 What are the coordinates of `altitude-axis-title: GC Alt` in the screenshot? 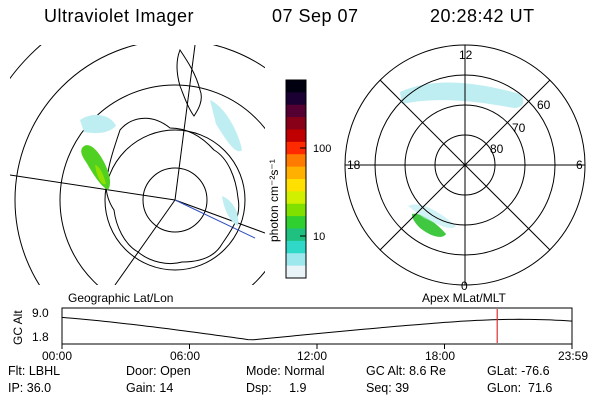 It's located at (18, 327).